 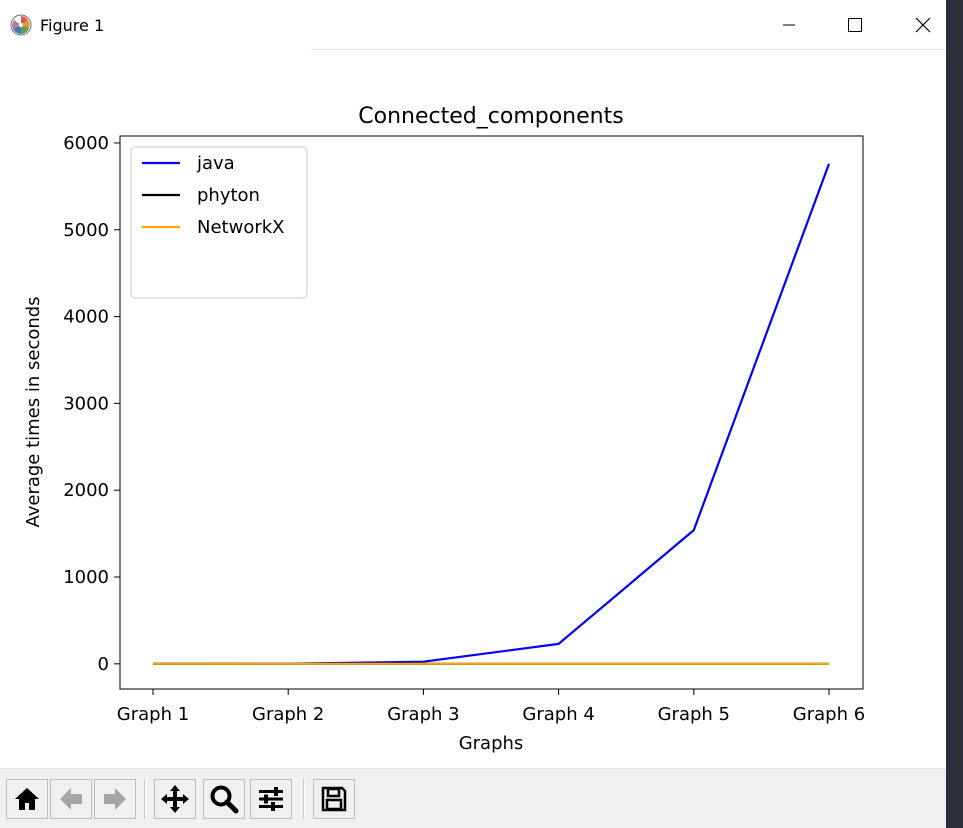 I want to click on forward-button, so click(x=115, y=799).